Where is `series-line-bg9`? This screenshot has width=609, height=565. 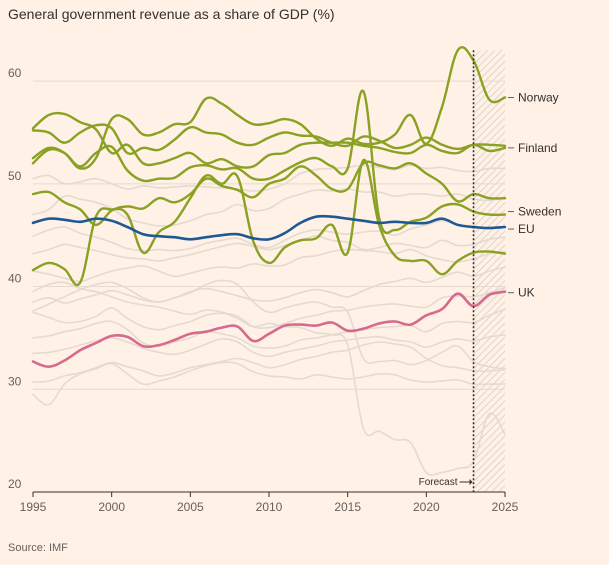
series-line-bg9 is located at coordinates (269, 346).